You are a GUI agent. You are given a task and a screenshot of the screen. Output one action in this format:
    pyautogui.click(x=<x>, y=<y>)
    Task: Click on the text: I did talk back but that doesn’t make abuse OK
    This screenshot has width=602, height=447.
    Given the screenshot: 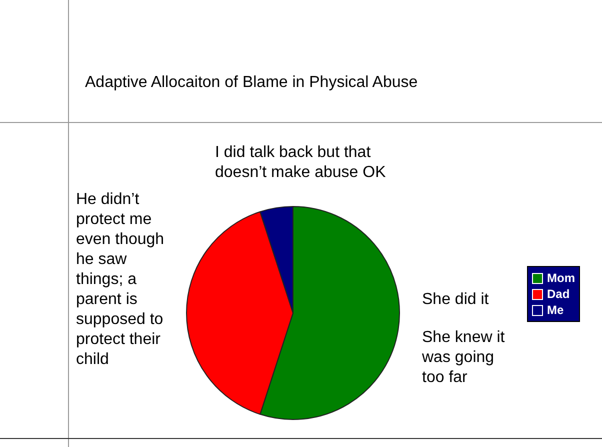 What is the action you would take?
    pyautogui.click(x=301, y=163)
    